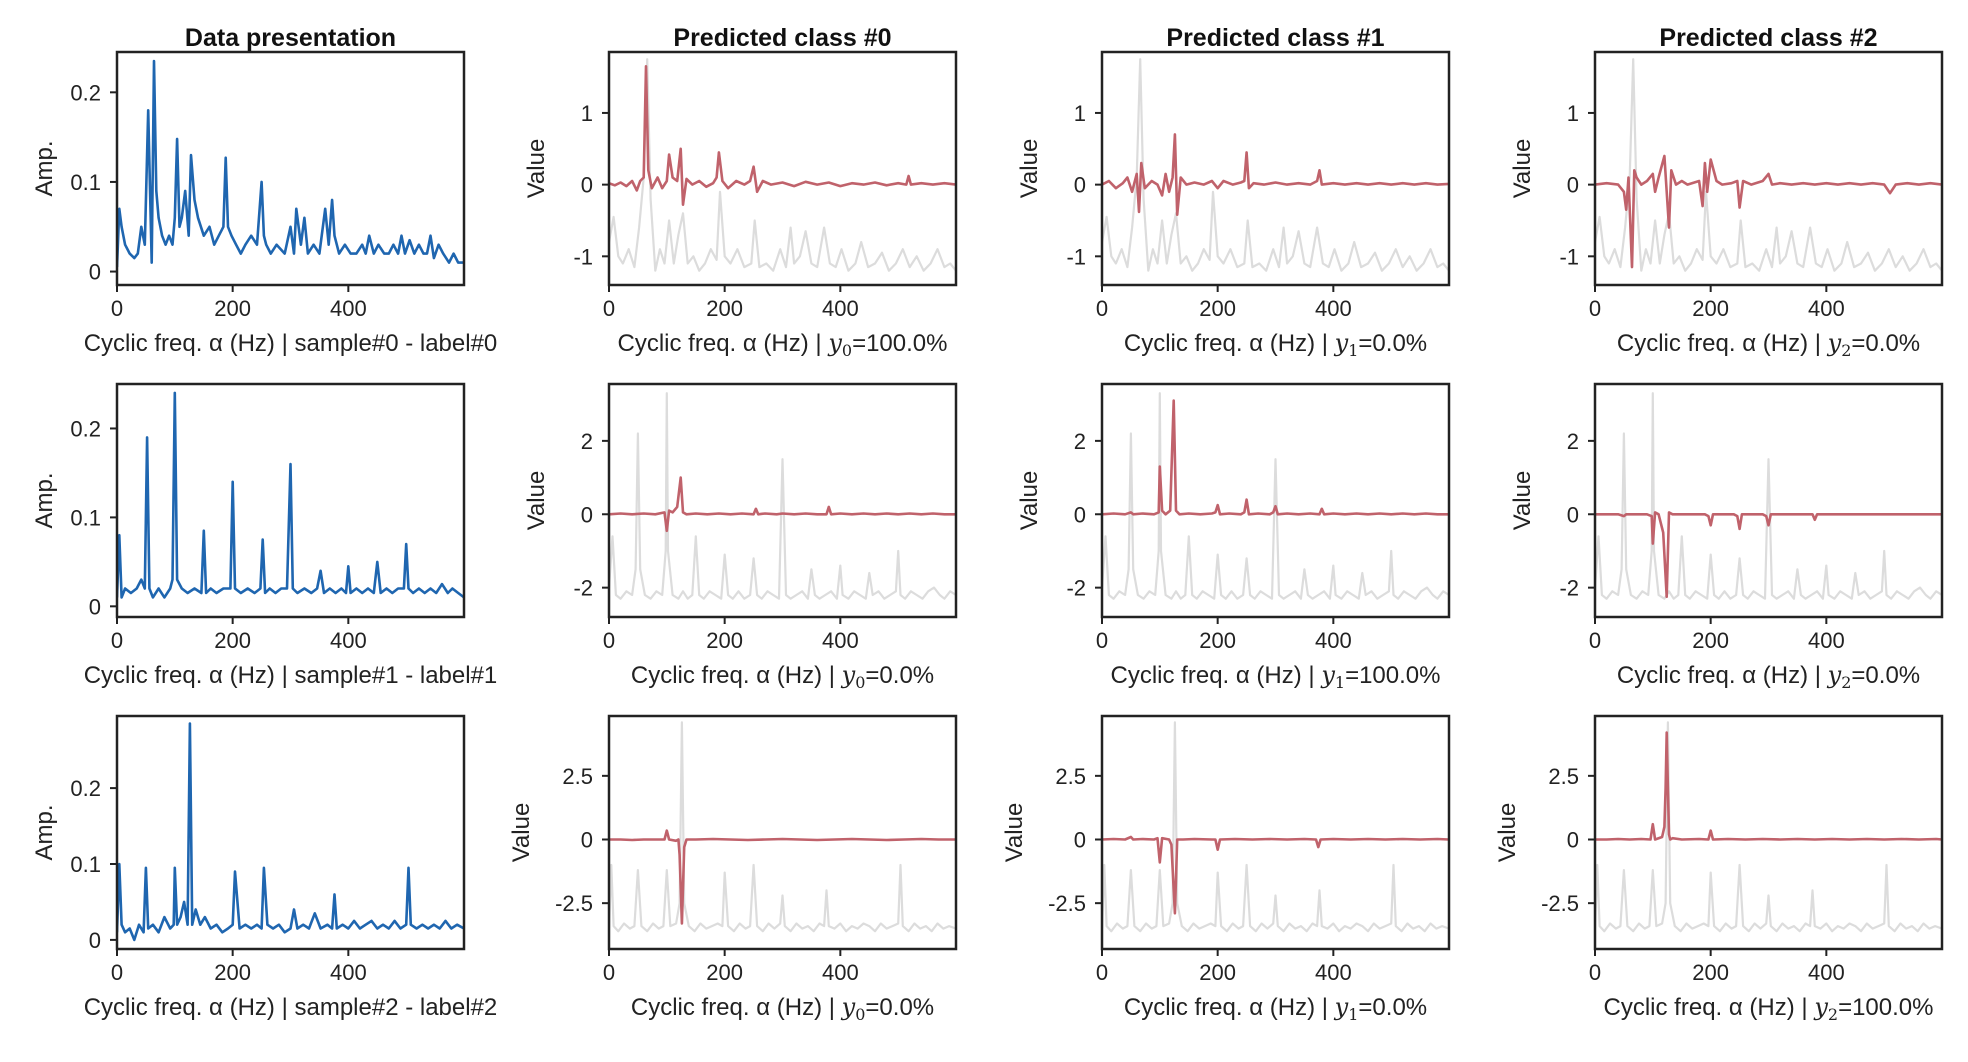  Describe the element at coordinates (291, 343) in the screenshot. I see `x-axis-label: Cyclic freq. α (Hz) | sample#0 - label#0` at that location.